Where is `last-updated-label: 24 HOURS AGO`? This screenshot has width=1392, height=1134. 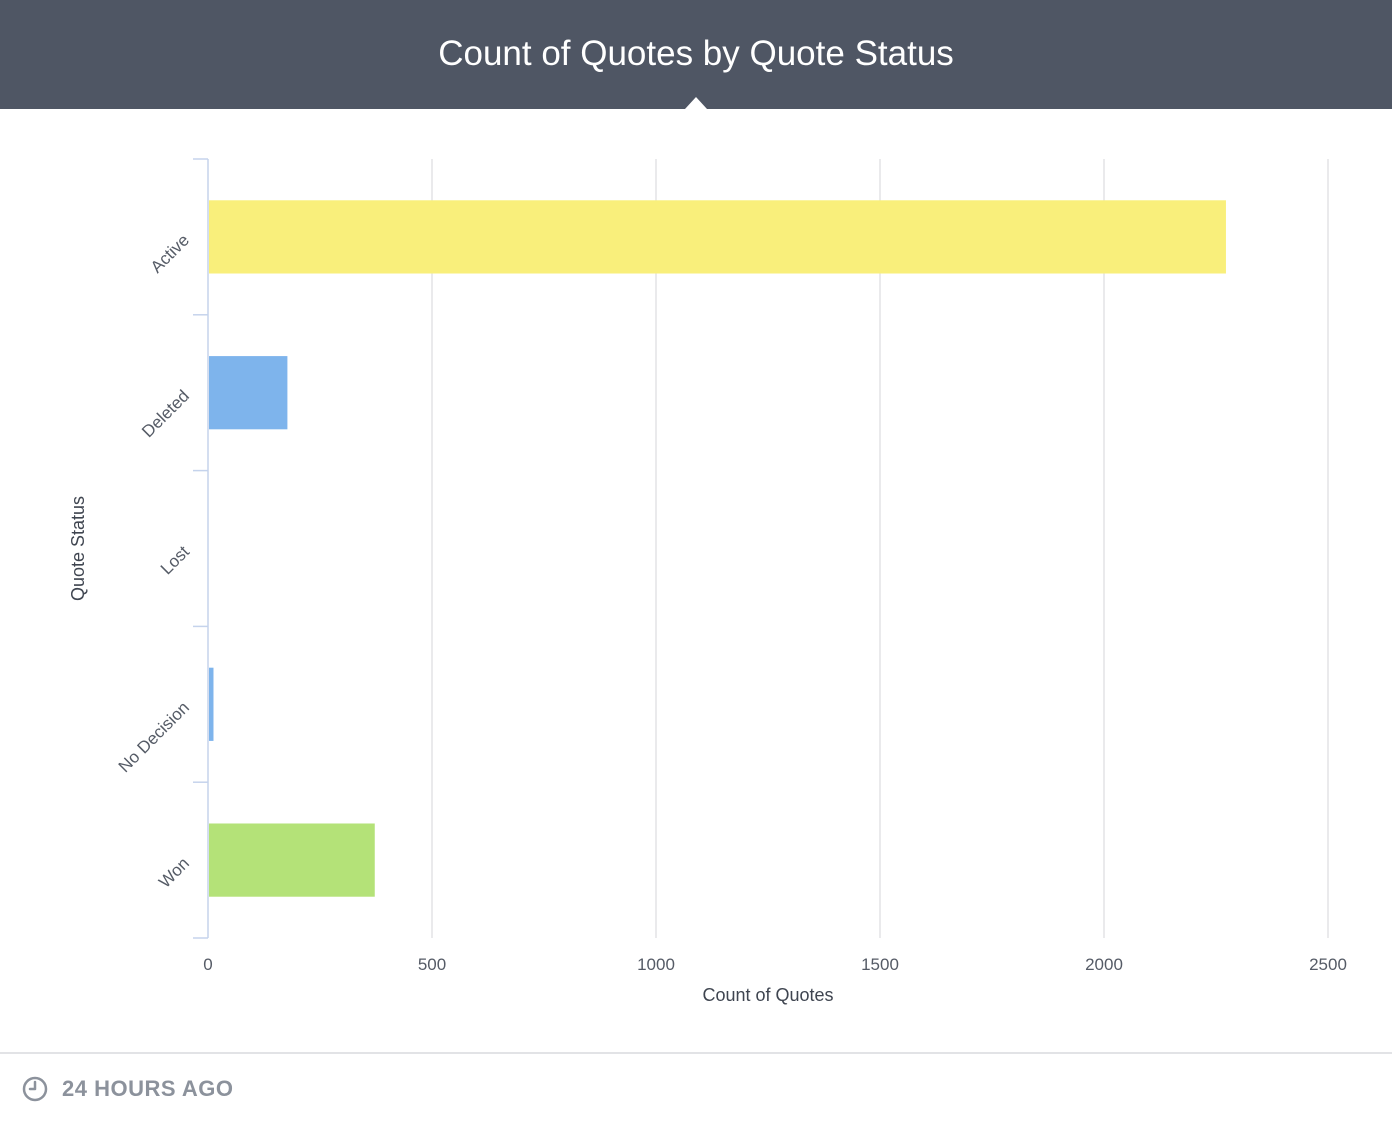 last-updated-label: 24 HOURS AGO is located at coordinates (148, 1088).